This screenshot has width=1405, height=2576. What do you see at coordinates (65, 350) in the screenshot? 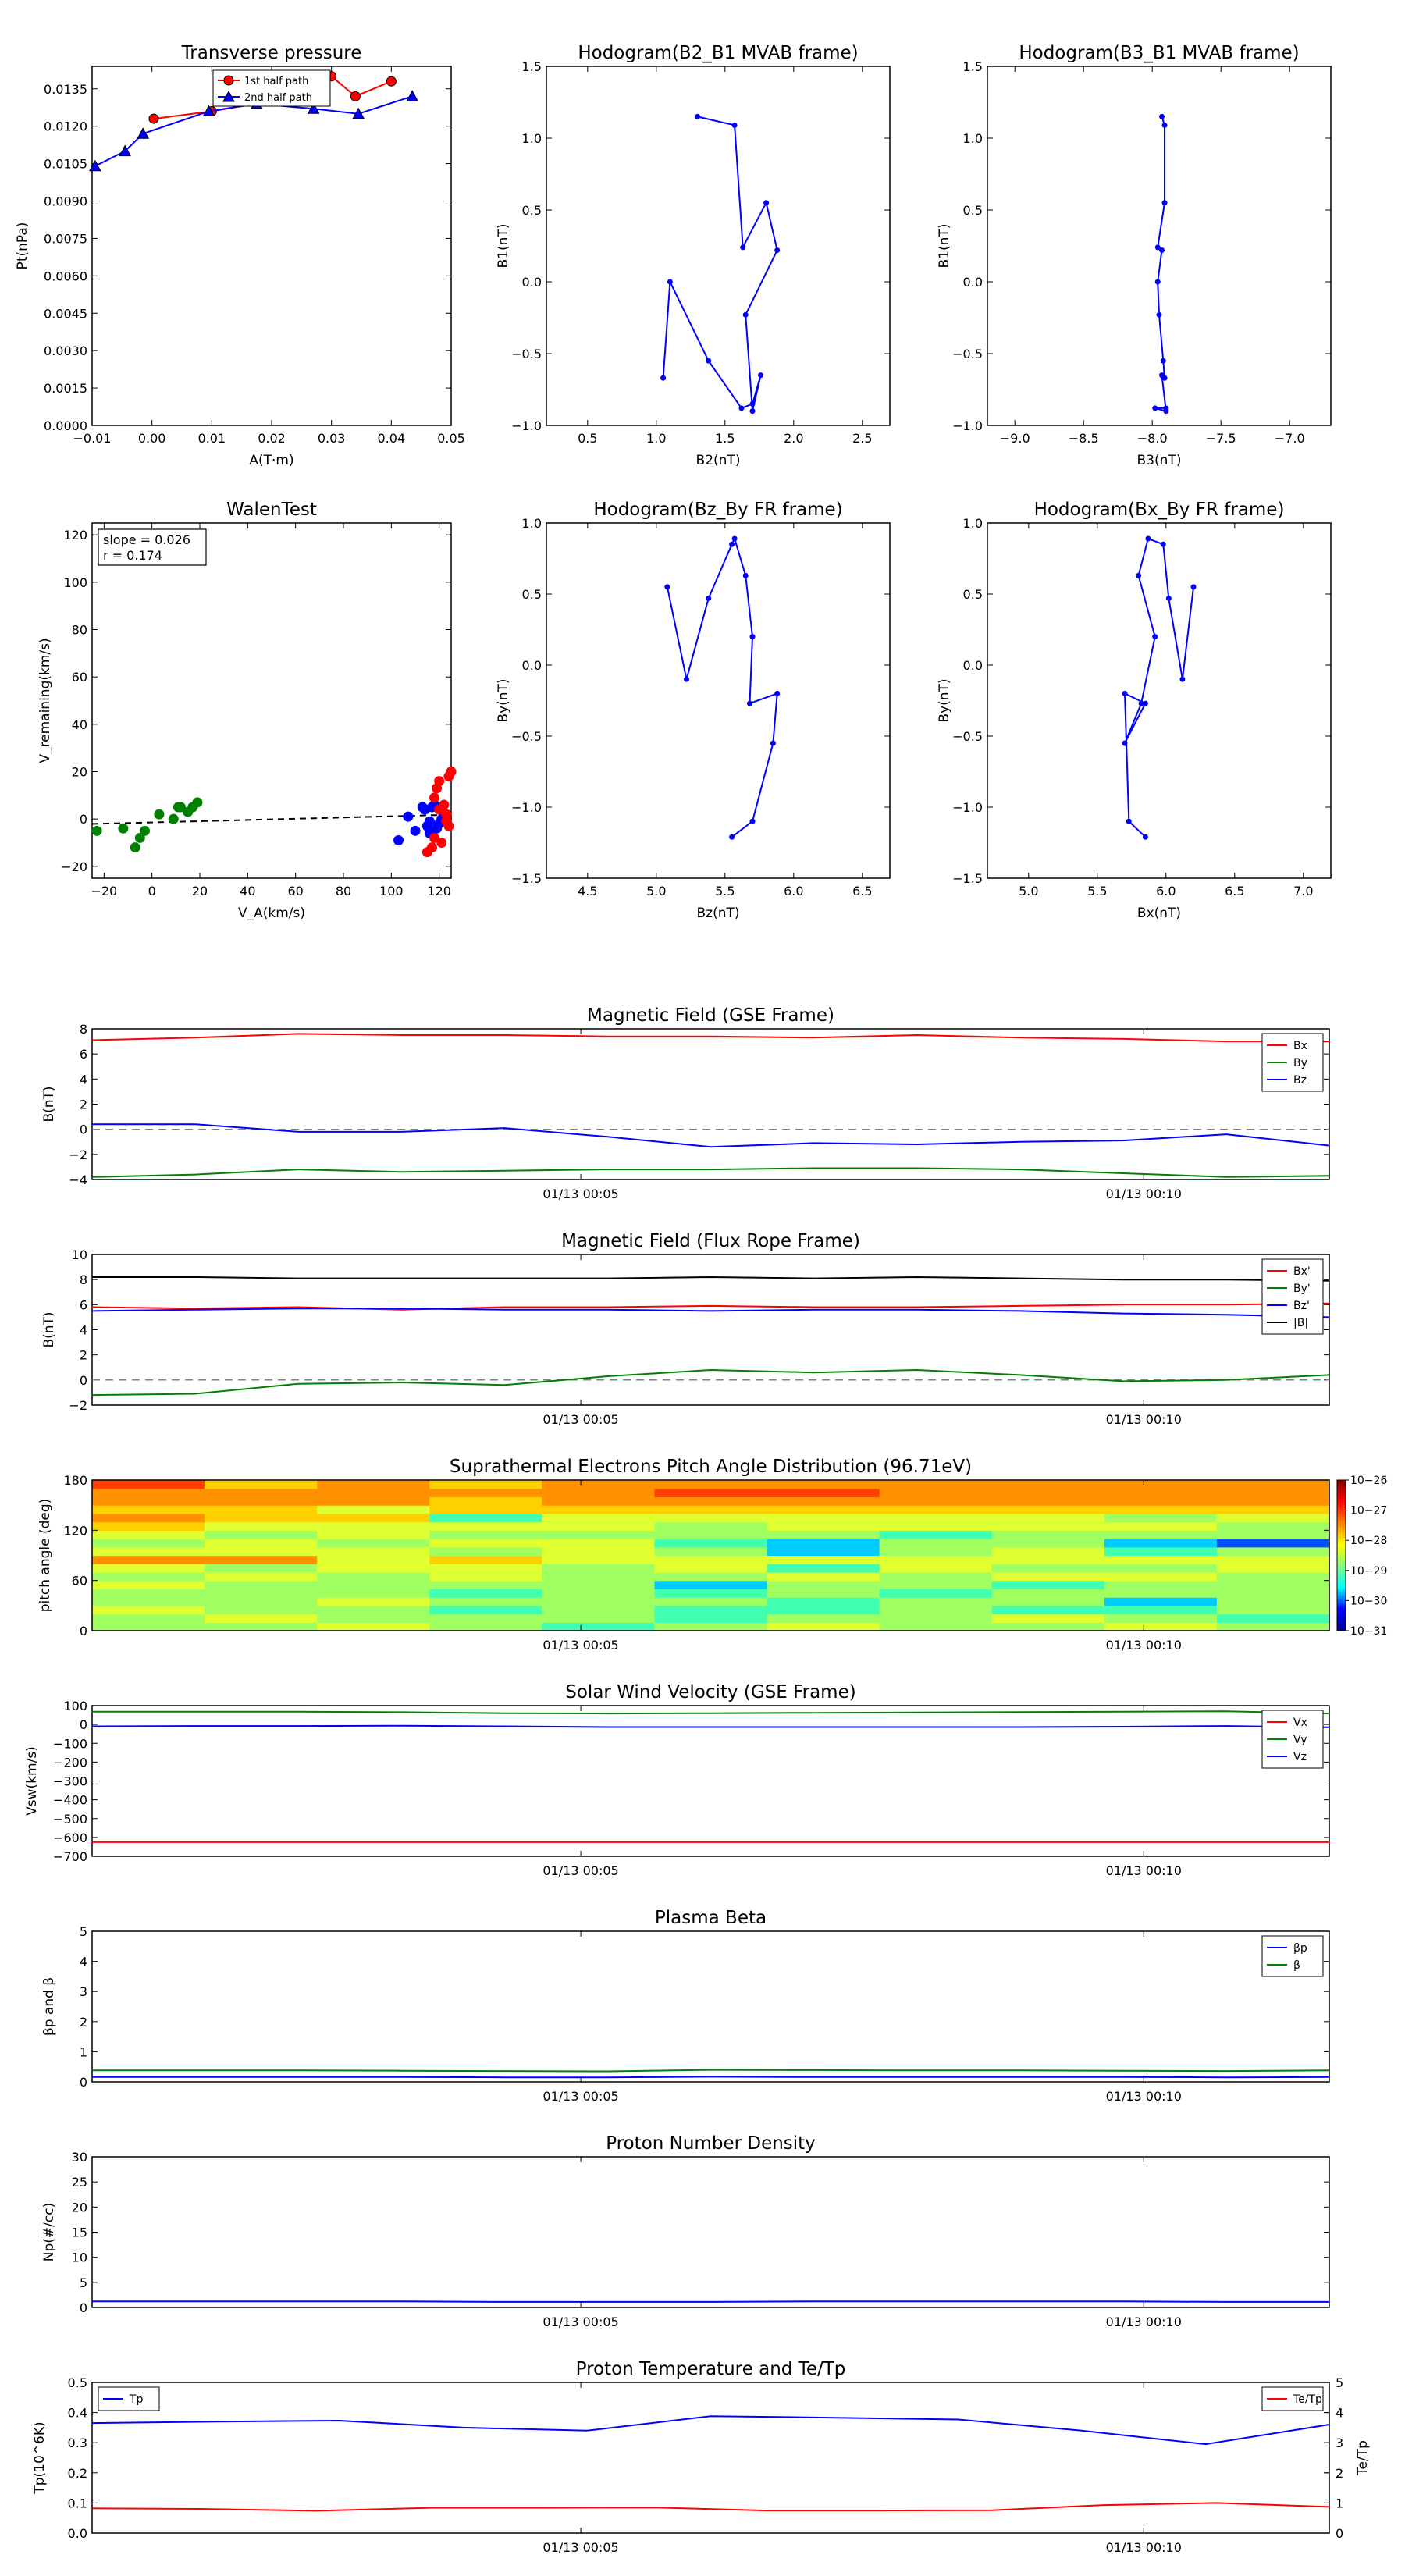
I see `y-tick-label: 0.0030` at bounding box center [65, 350].